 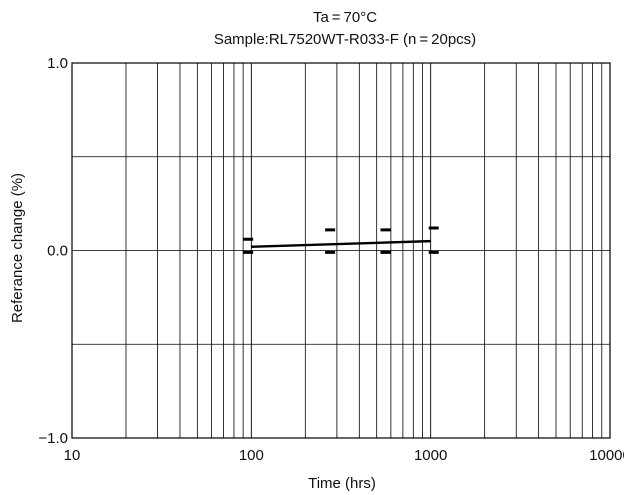 I want to click on y-tick-label: −1.0, so click(x=53, y=438).